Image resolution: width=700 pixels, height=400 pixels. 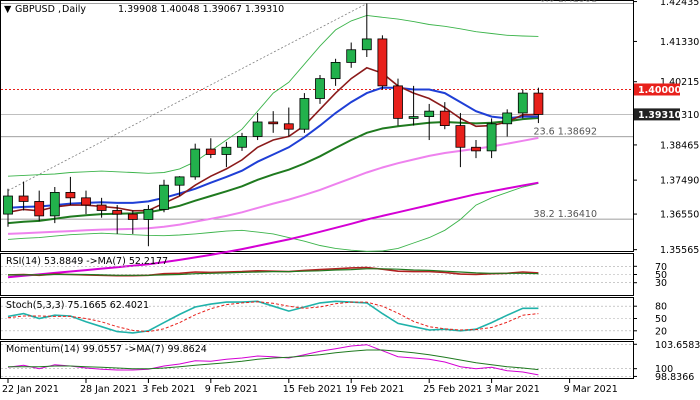 What do you see at coordinates (77, 305) in the screenshot?
I see `stoch-title: Stoch(5,3,3) 75.1665 62.4021` at bounding box center [77, 305].